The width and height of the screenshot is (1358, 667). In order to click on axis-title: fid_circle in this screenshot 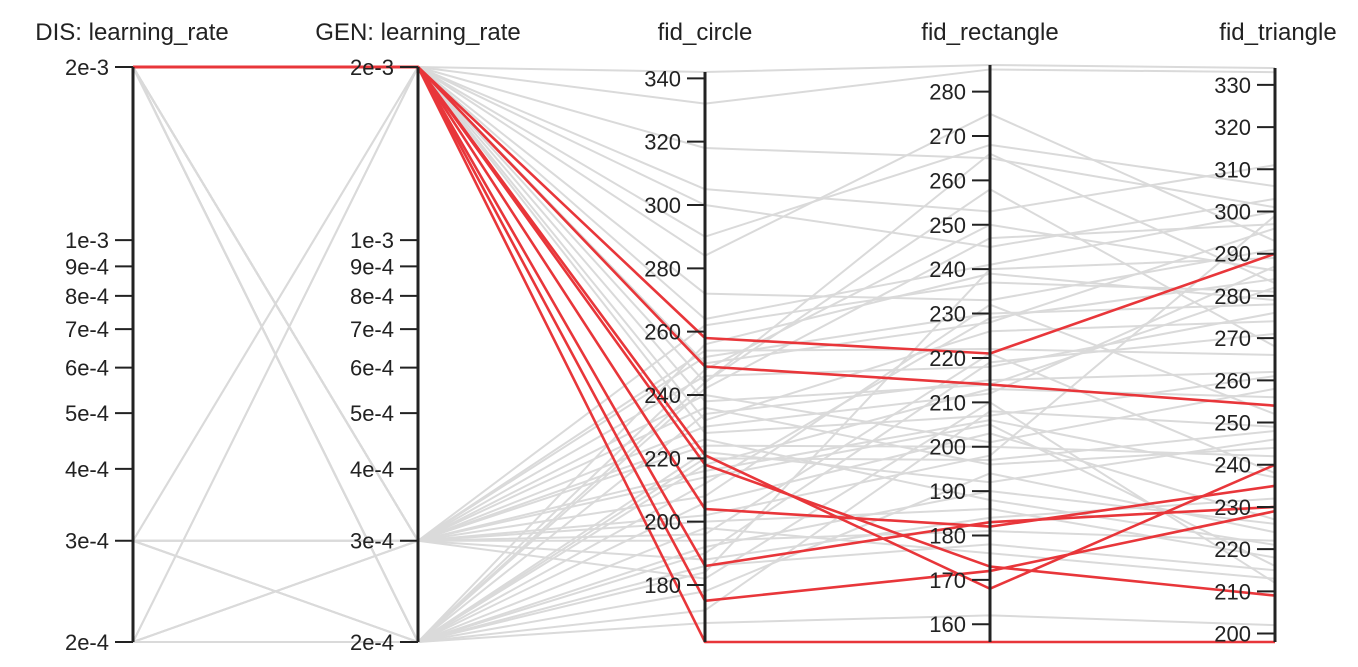, I will do `click(705, 32)`.